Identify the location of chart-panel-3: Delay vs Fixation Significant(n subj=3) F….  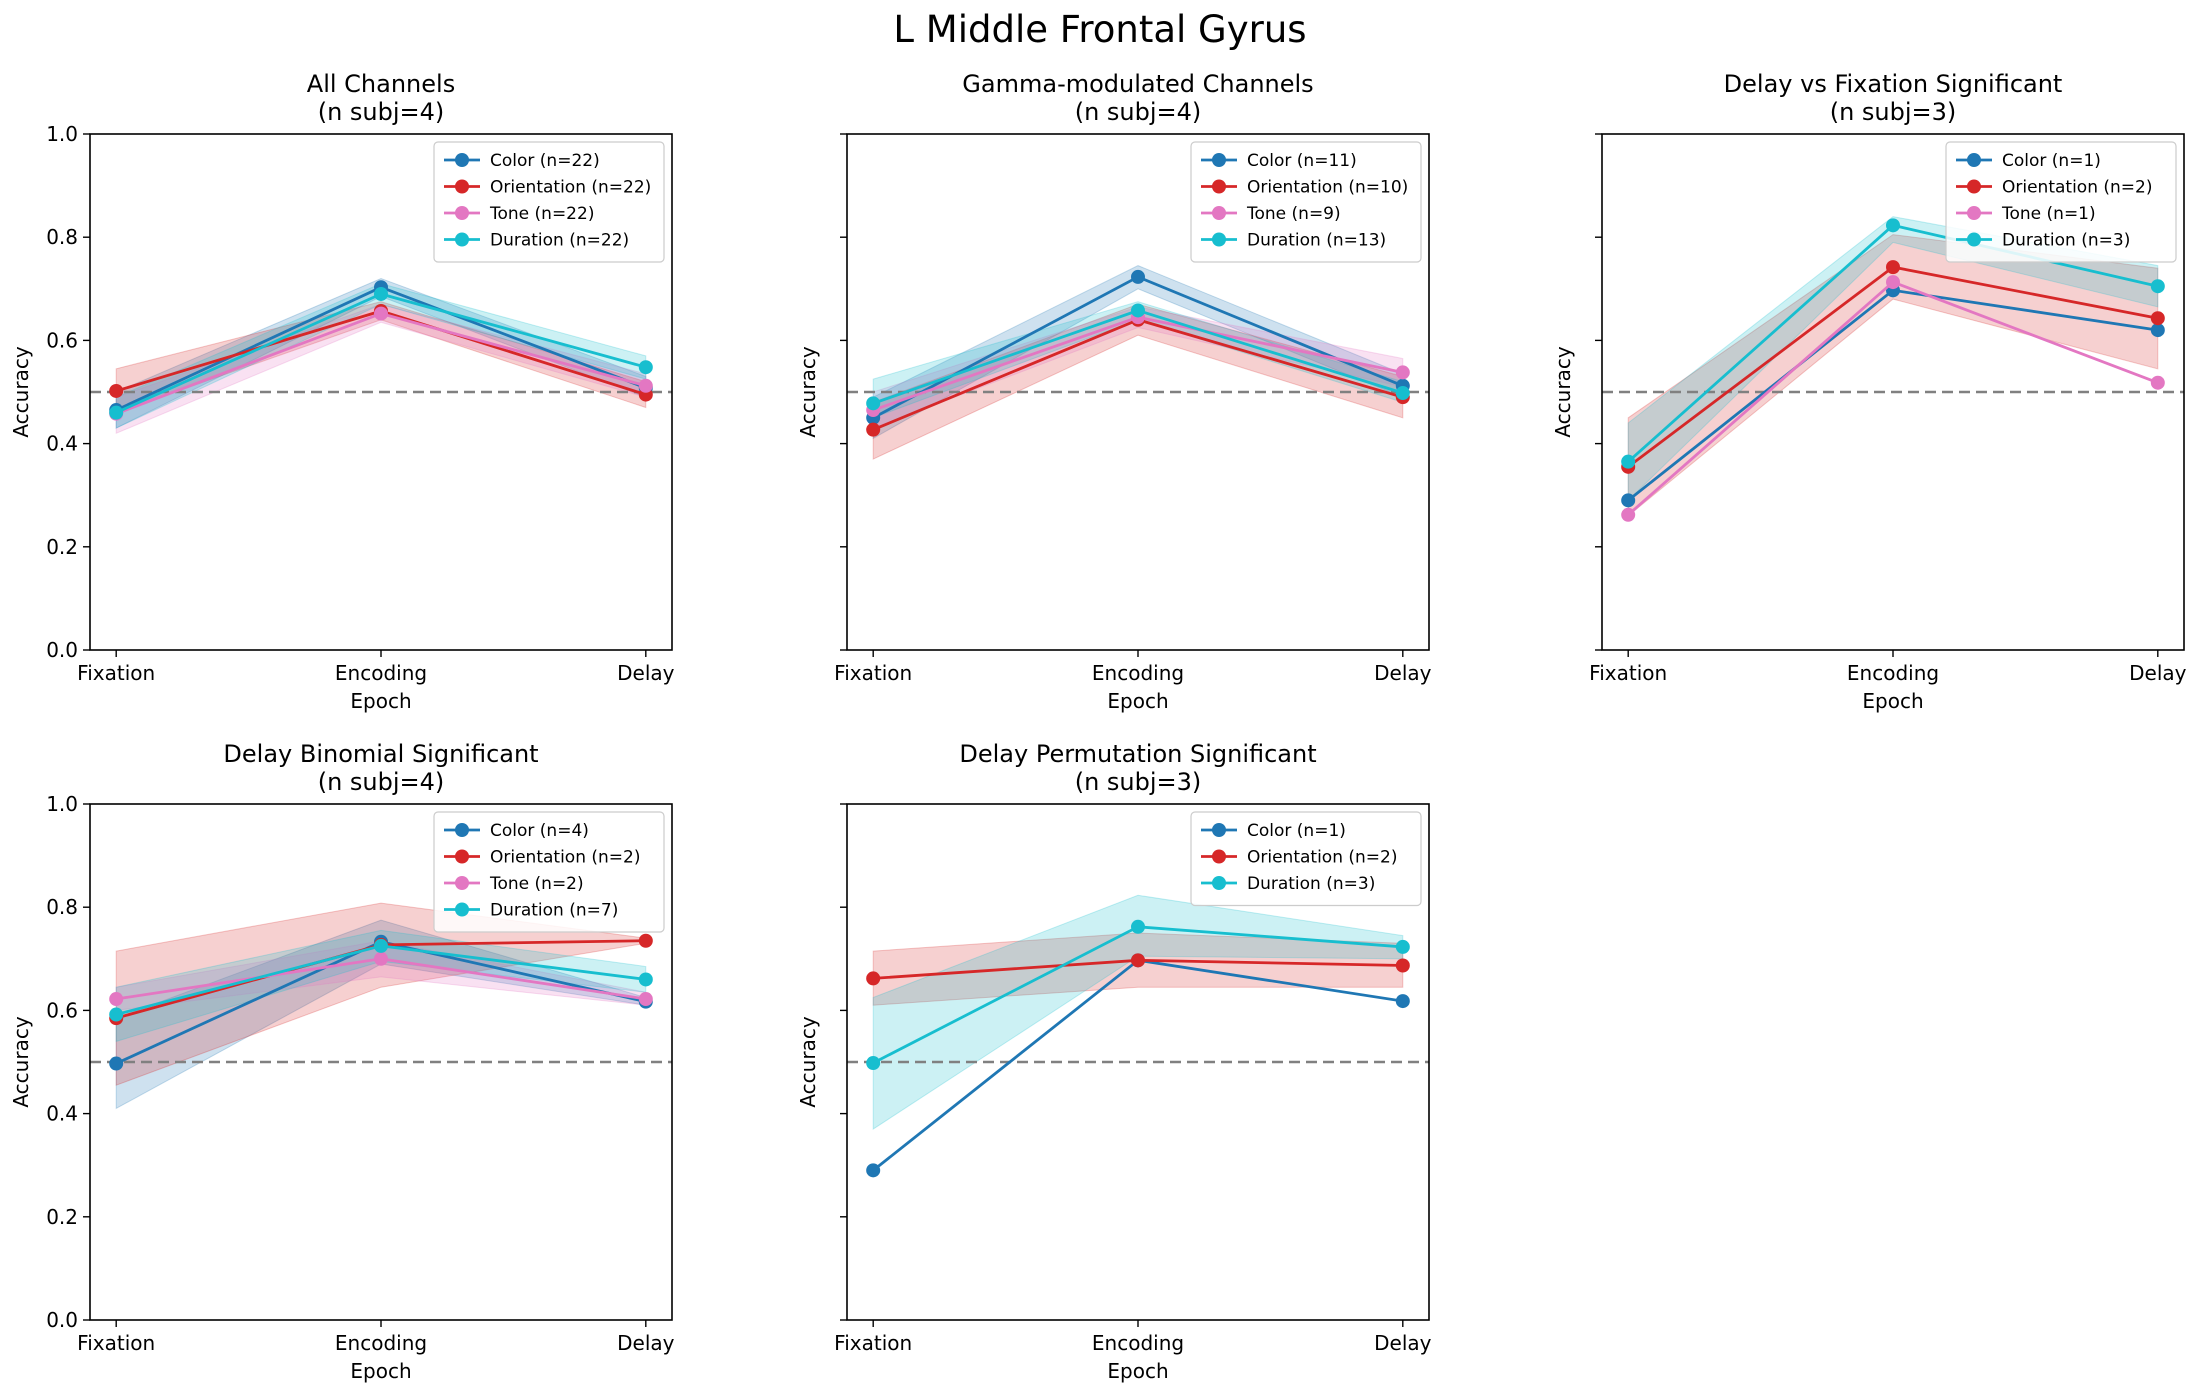
(1869, 391).